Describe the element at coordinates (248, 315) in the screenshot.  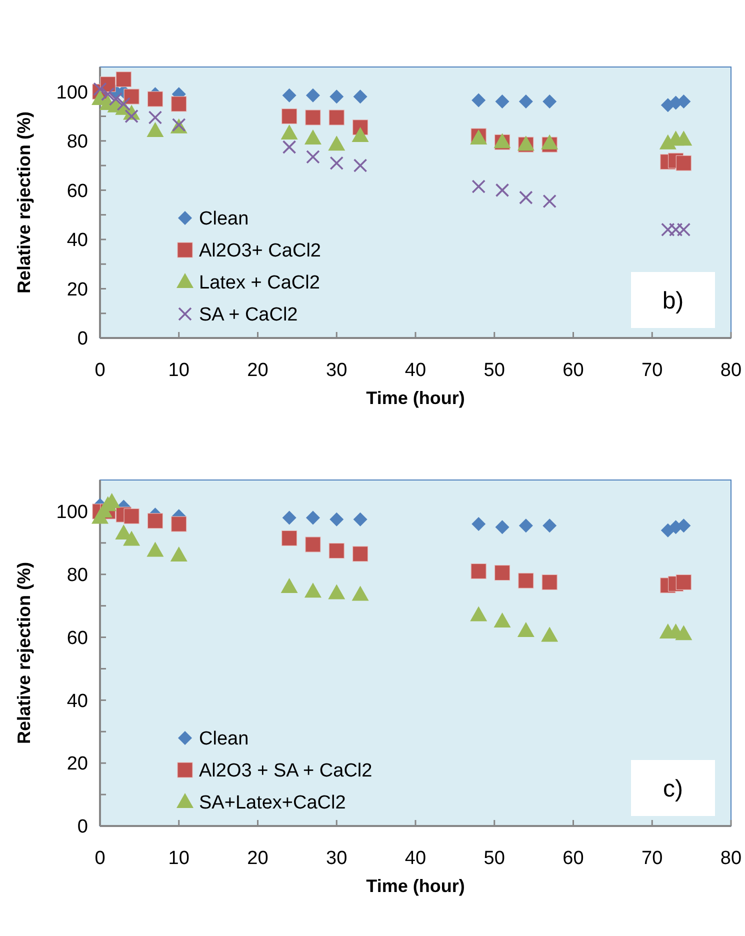
I see `legend-label: SA + CaCl2` at that location.